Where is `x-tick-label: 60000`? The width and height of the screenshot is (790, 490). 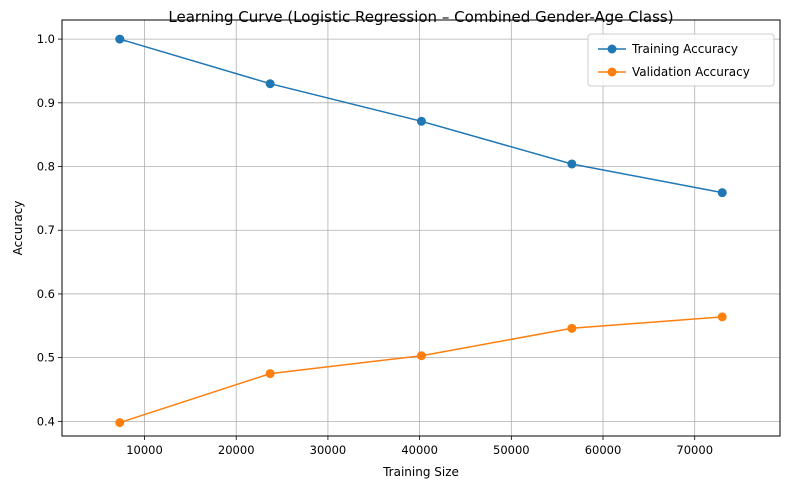
x-tick-label: 60000 is located at coordinates (603, 450).